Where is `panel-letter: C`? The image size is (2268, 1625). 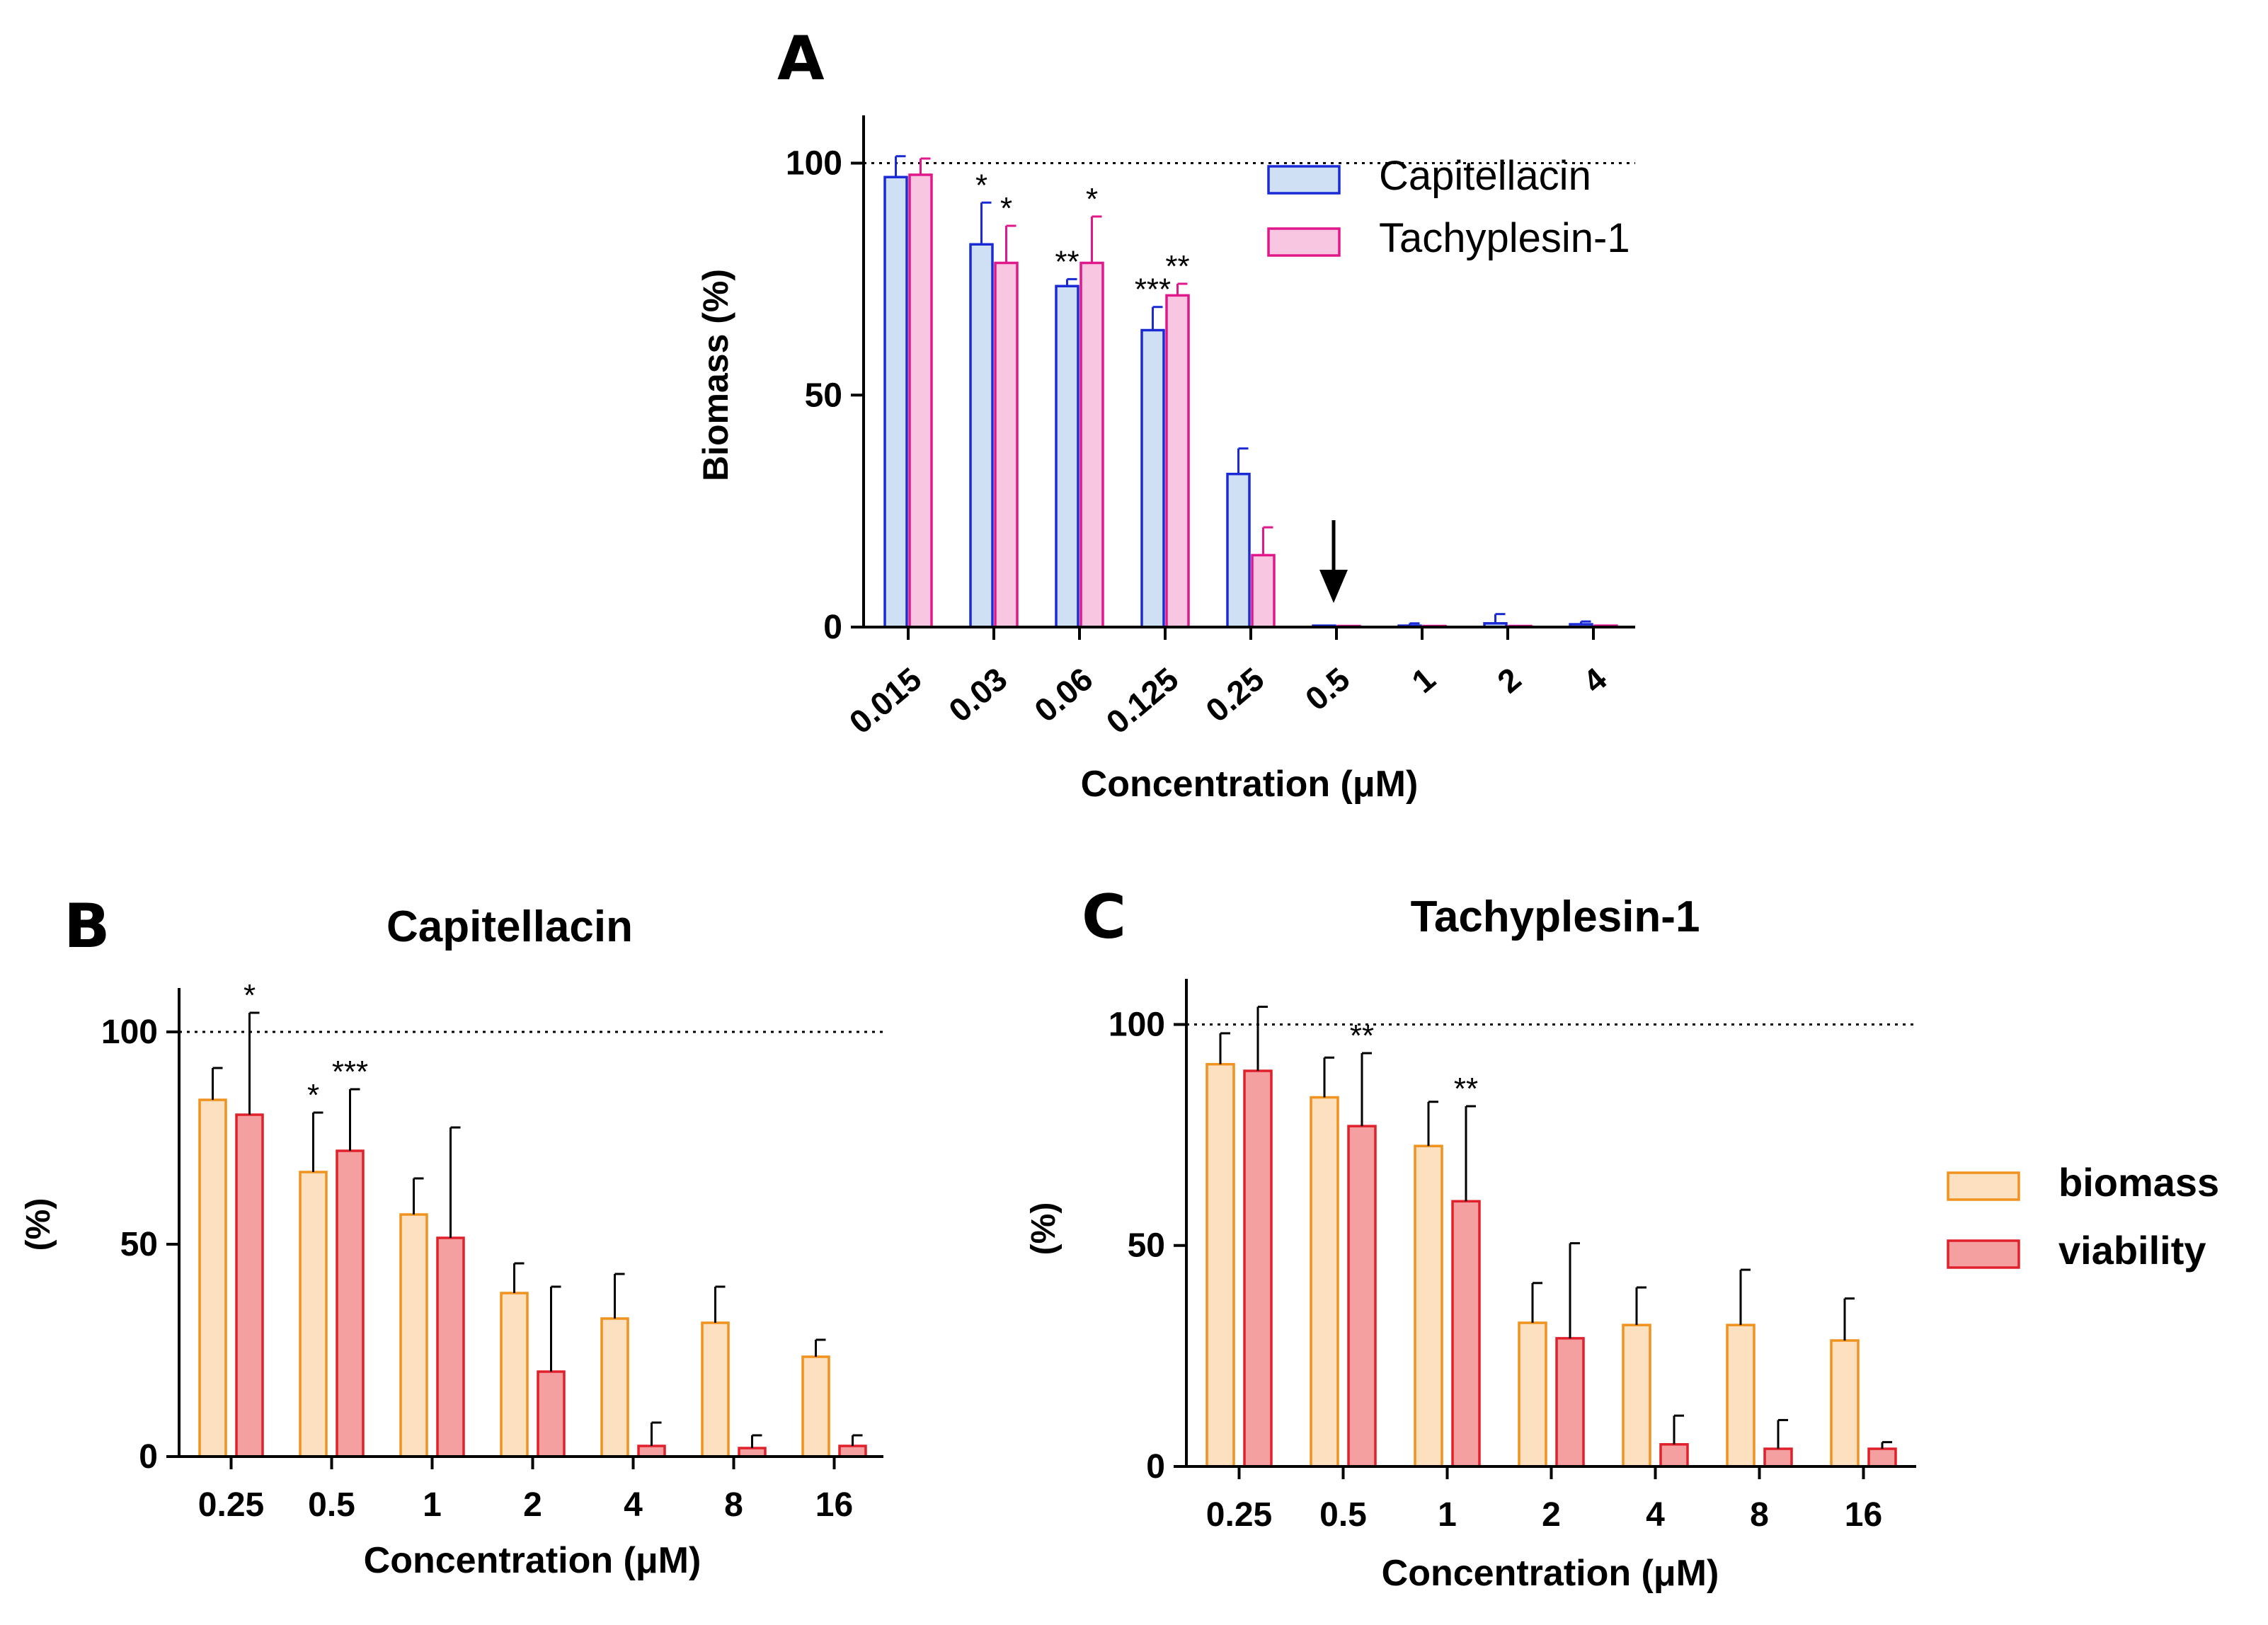
panel-letter: C is located at coordinates (1104, 917).